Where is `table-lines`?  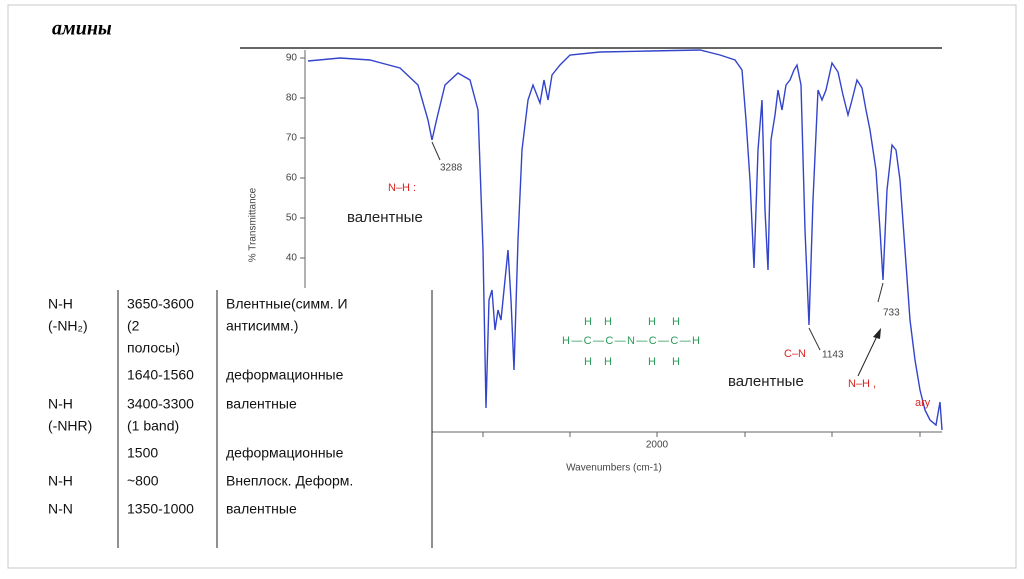 table-lines is located at coordinates (275, 419).